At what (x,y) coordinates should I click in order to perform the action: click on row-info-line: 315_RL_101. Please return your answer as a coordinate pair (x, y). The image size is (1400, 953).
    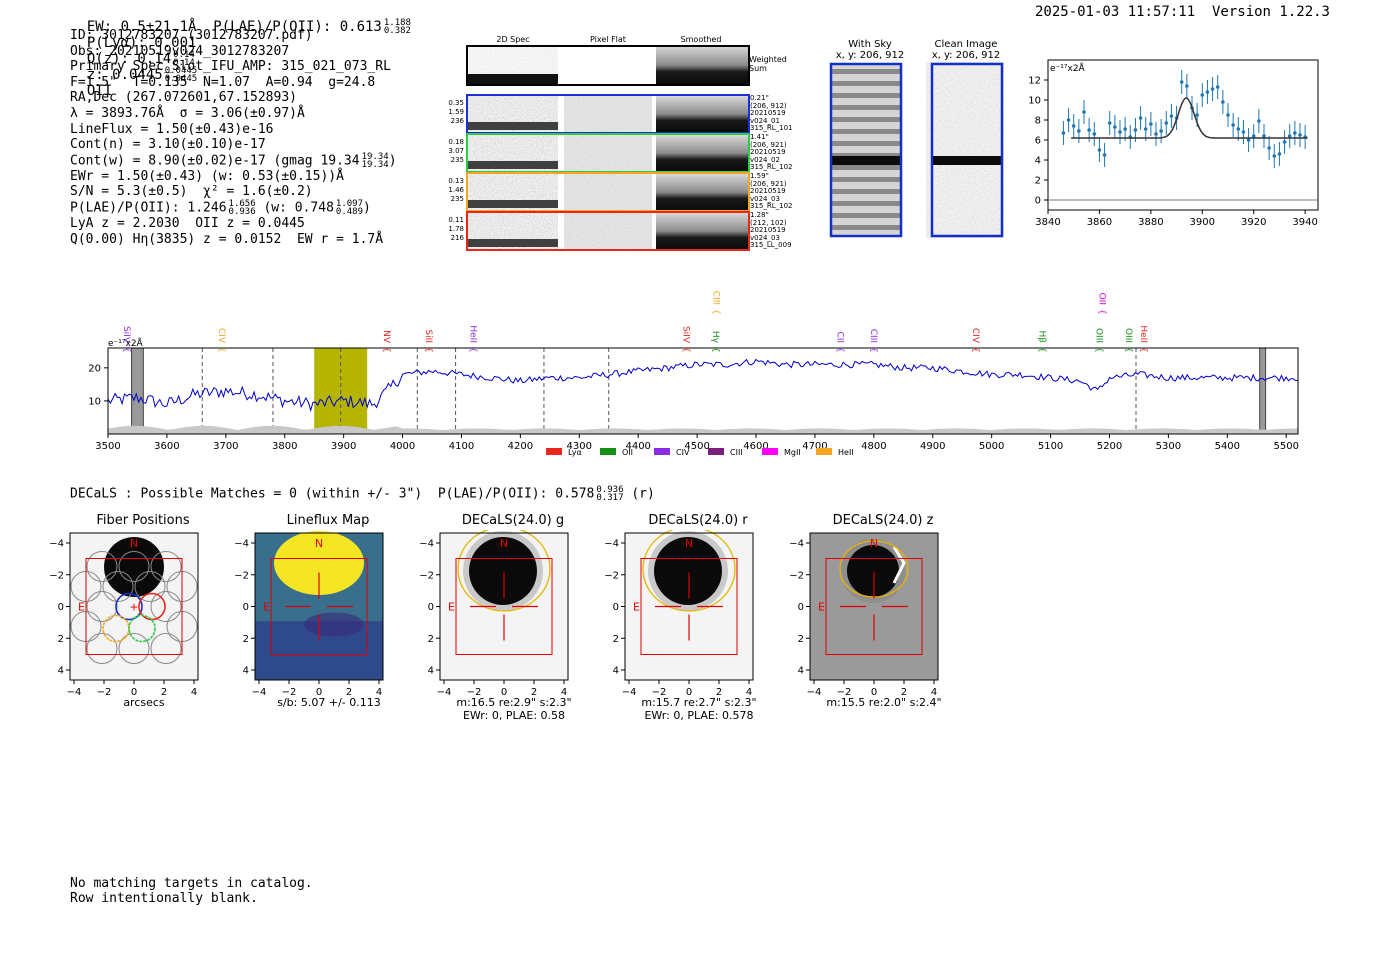
    Looking at the image, I should click on (771, 128).